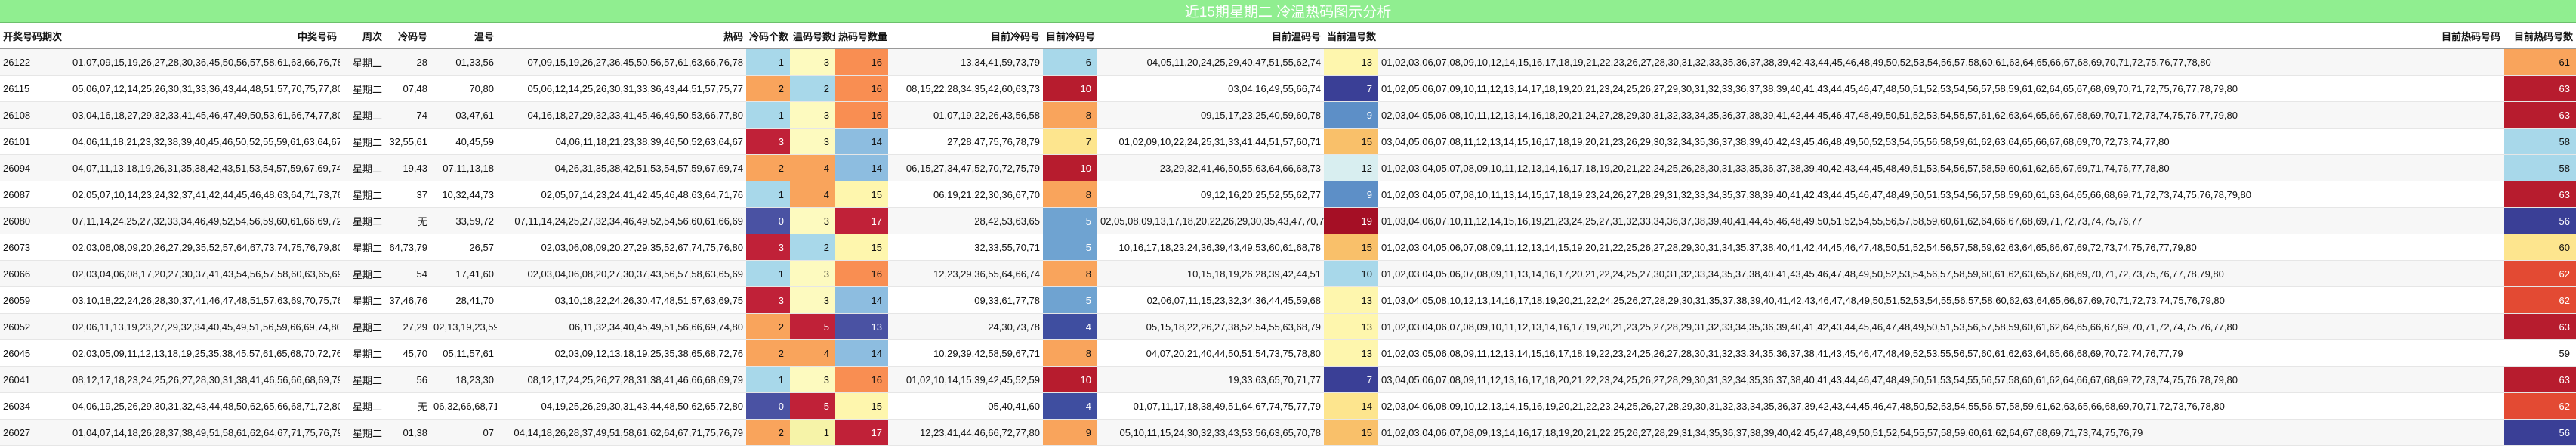 This screenshot has width=2576, height=446. I want to click on cell-current-hot-count: 60, so click(2540, 247).